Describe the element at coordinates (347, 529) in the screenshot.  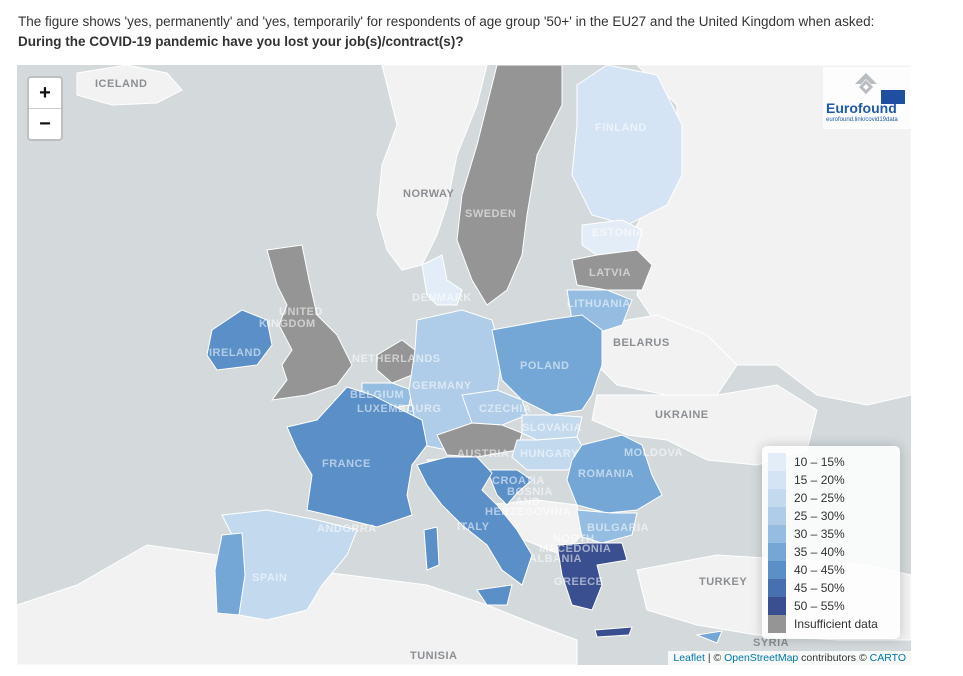
I see `label-andorra: ANDORRA` at that location.